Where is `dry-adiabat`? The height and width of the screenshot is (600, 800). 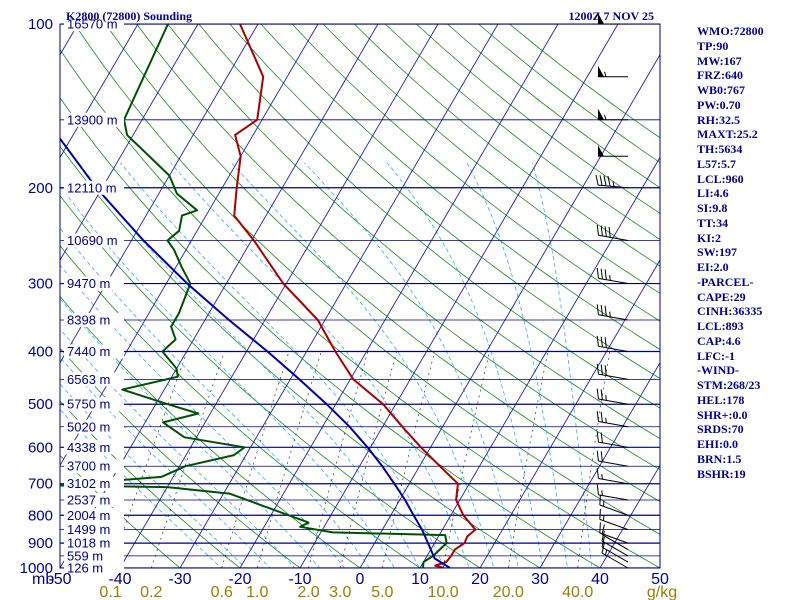 dry-adiabat is located at coordinates (120, 511).